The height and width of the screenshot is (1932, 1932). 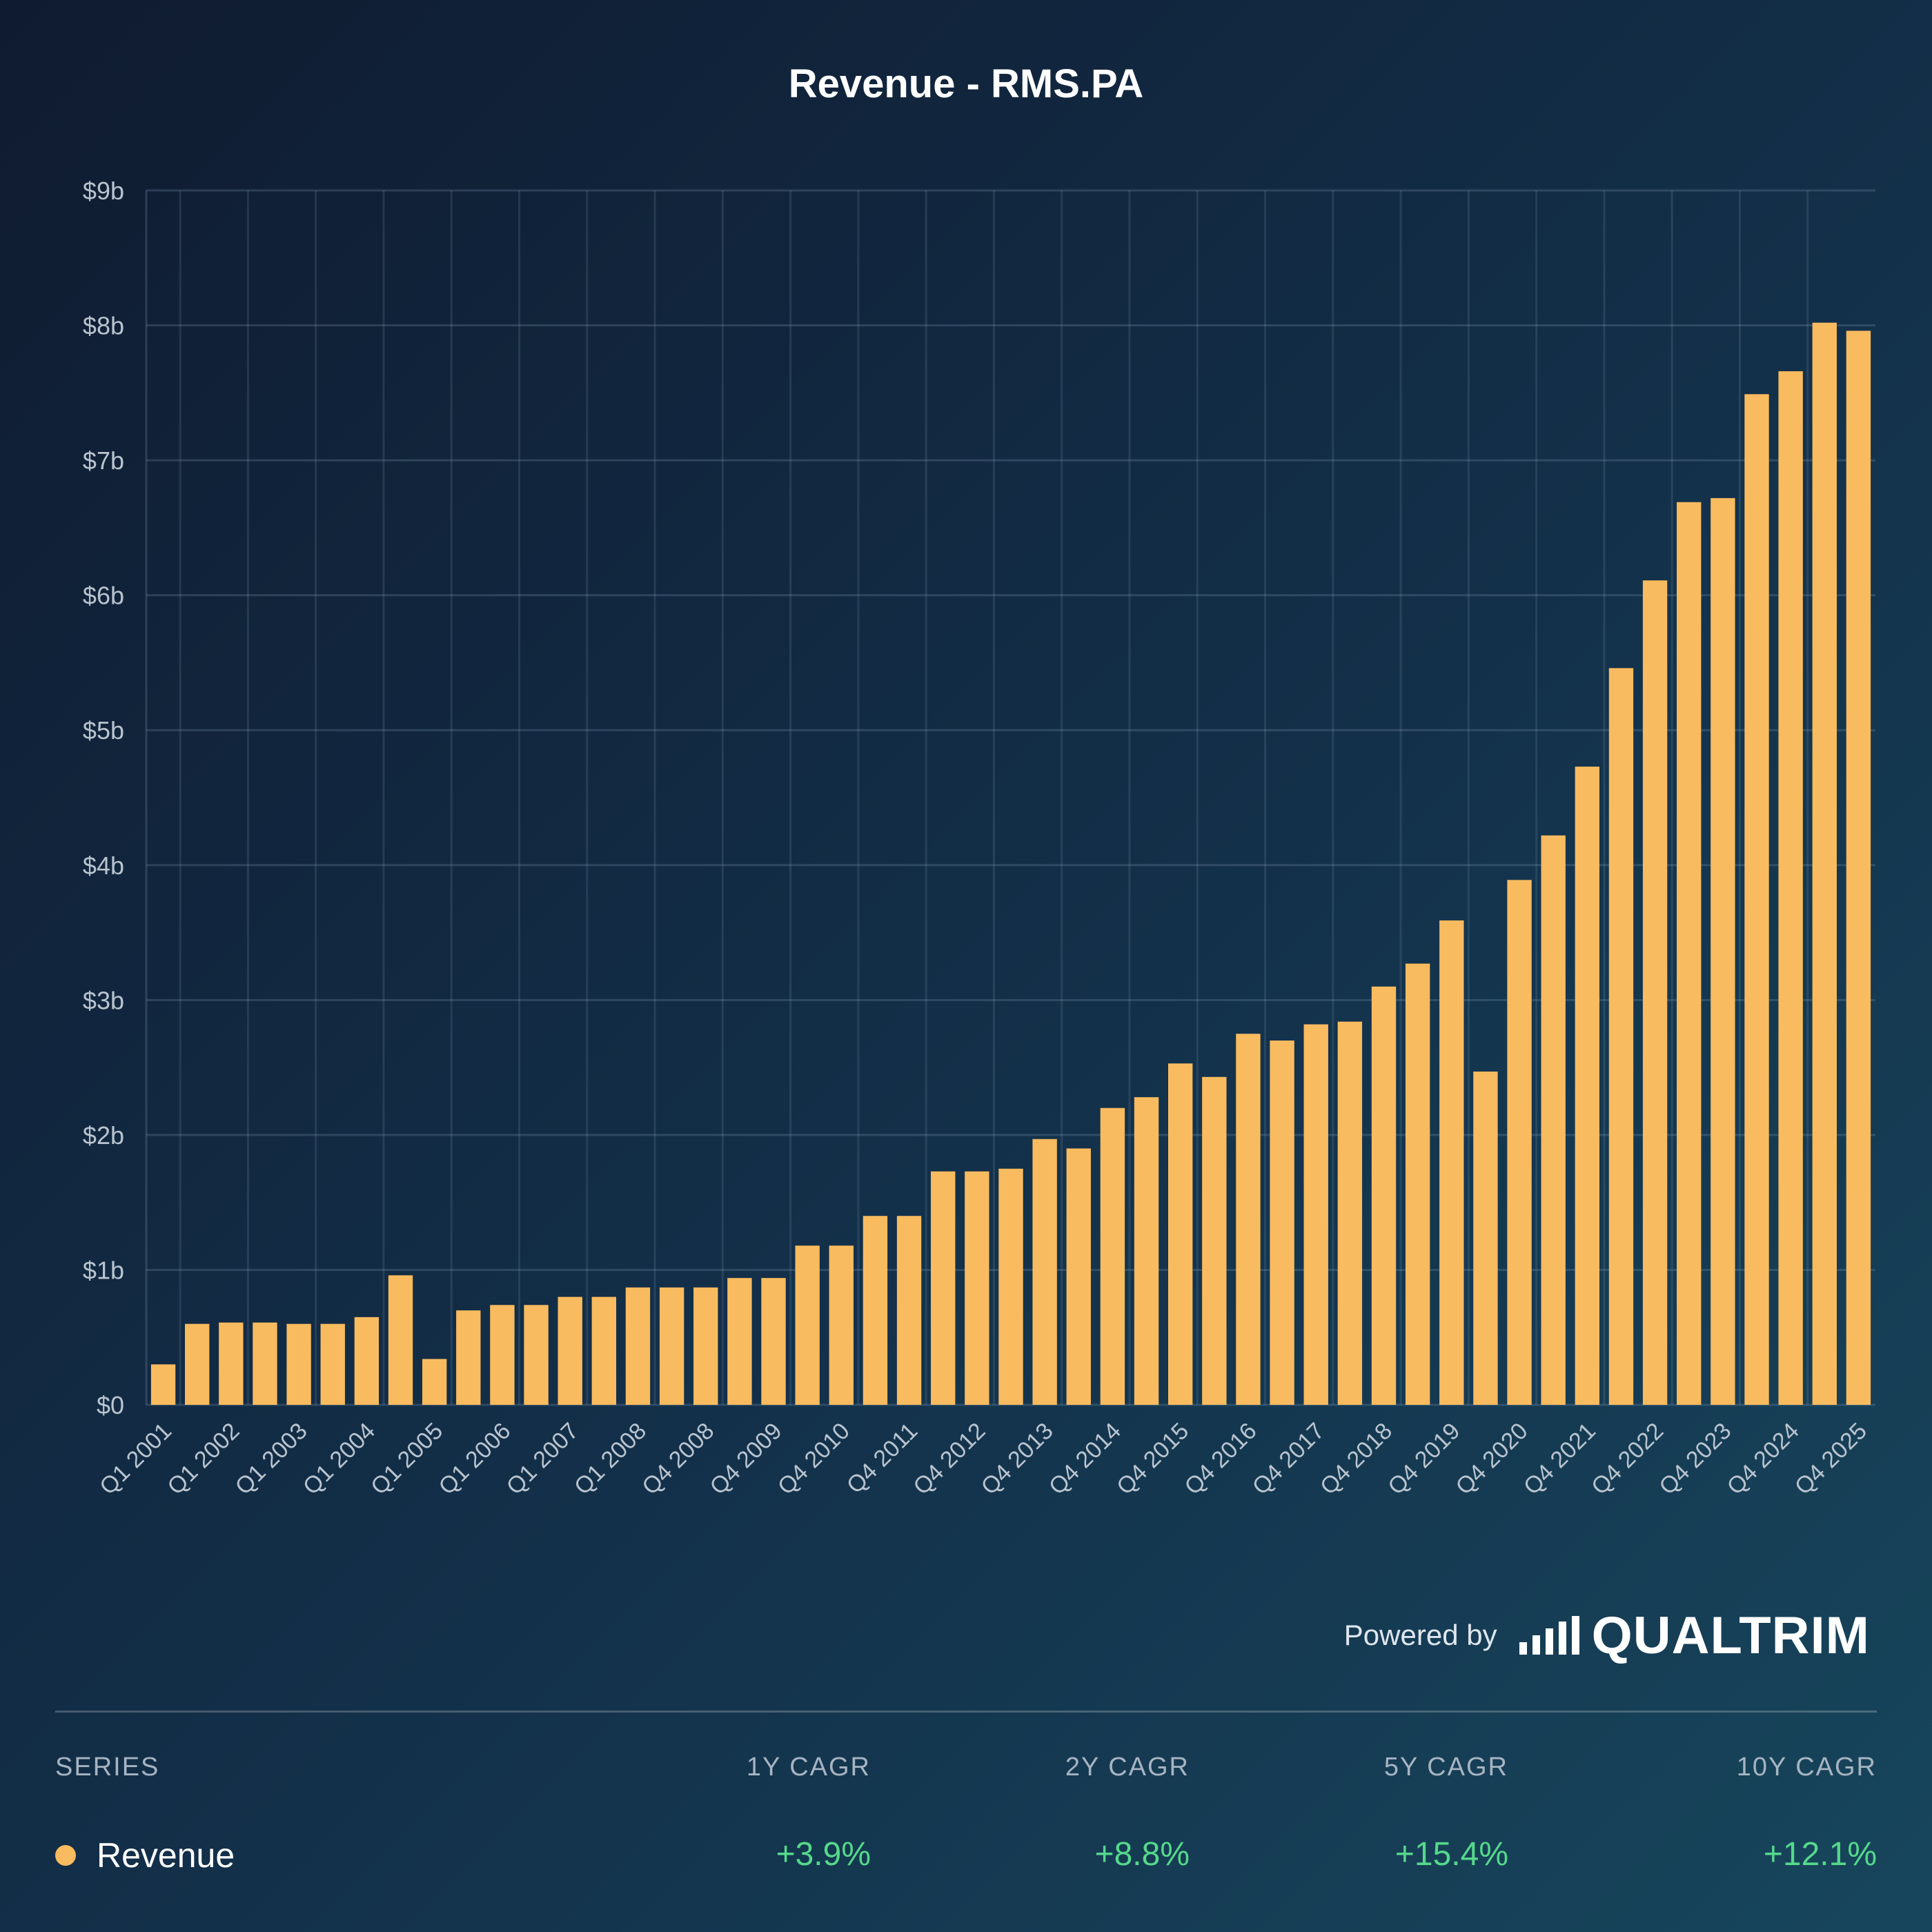 What do you see at coordinates (1142, 1854) in the screenshot?
I see `value-2y-cagr: +8.8%` at bounding box center [1142, 1854].